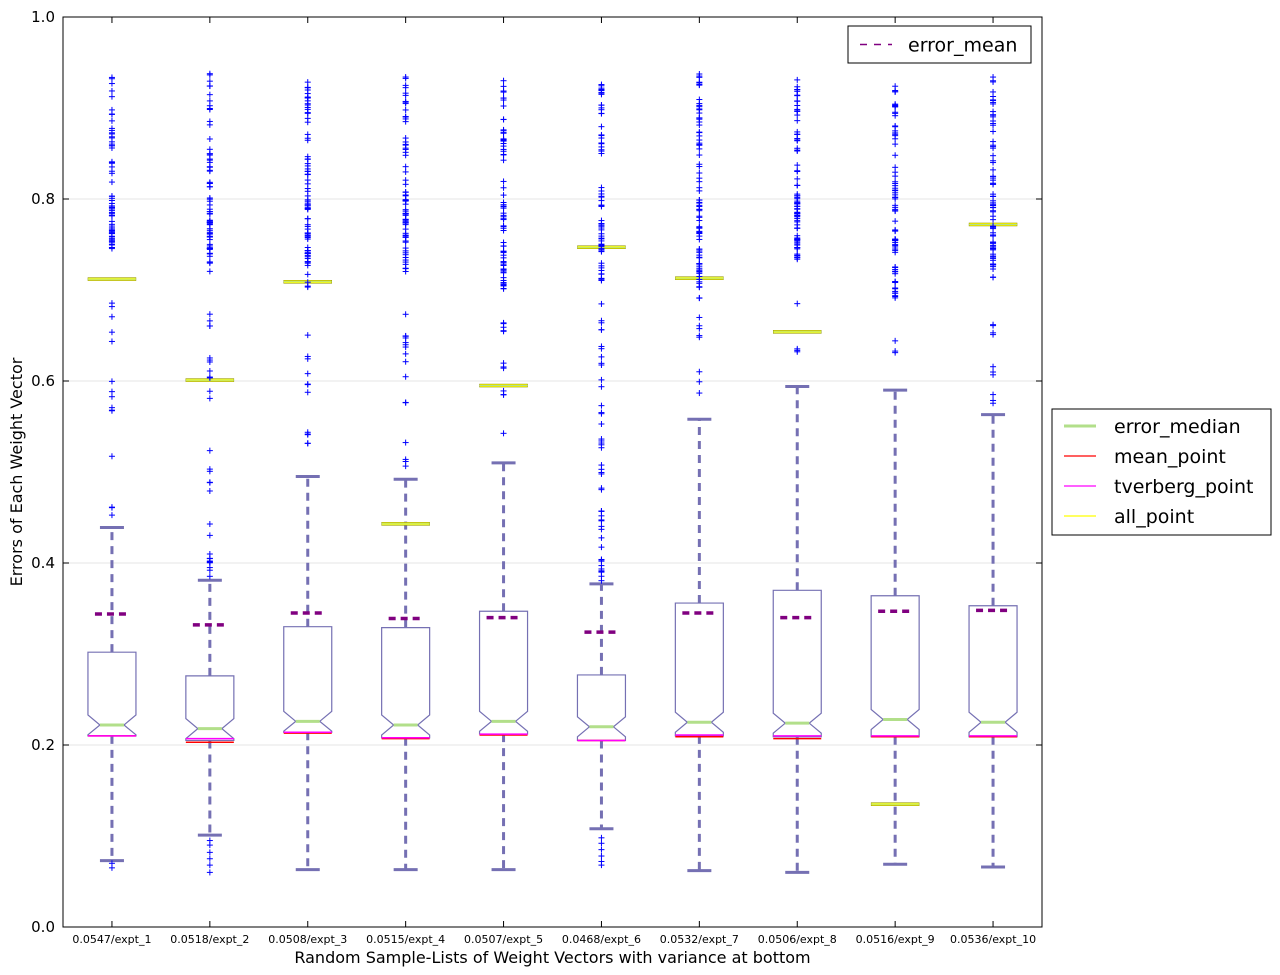  Describe the element at coordinates (939, 44) in the screenshot. I see `legend-error-mean: error_mean` at that location.